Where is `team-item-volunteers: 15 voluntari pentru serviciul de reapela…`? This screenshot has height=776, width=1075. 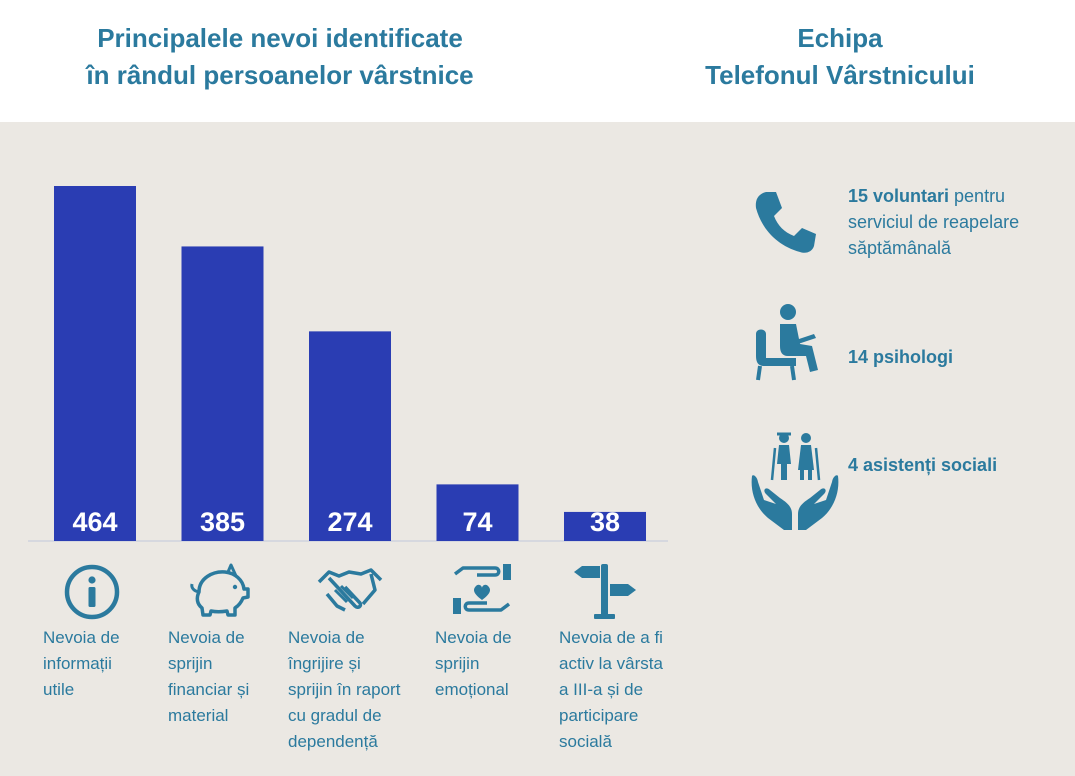 team-item-volunteers: 15 voluntari pentru serviciul de reapela… is located at coordinates (955, 222).